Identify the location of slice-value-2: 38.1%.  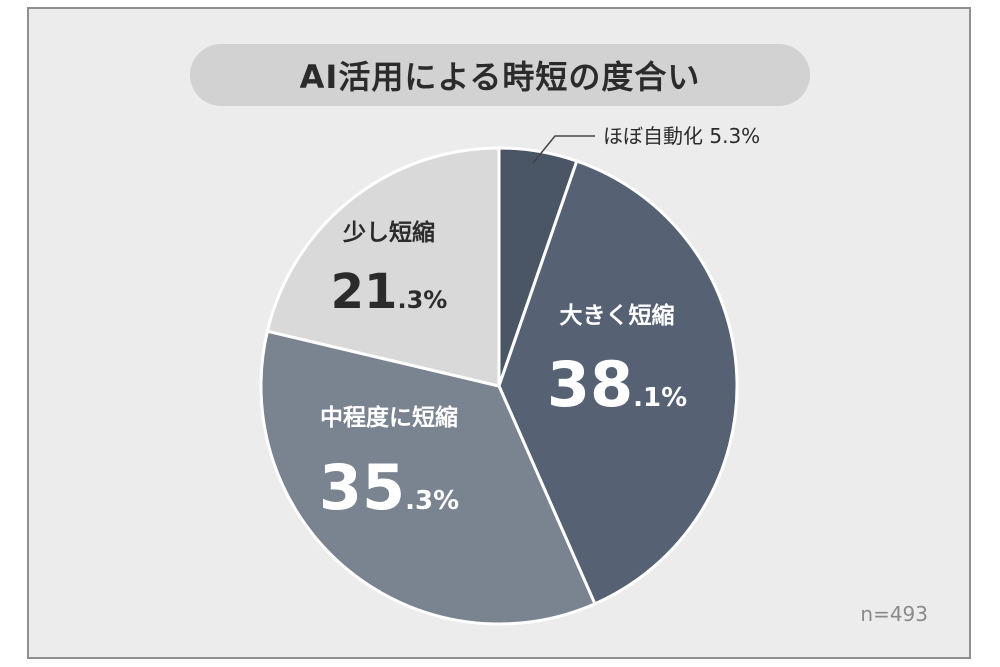
(617, 384).